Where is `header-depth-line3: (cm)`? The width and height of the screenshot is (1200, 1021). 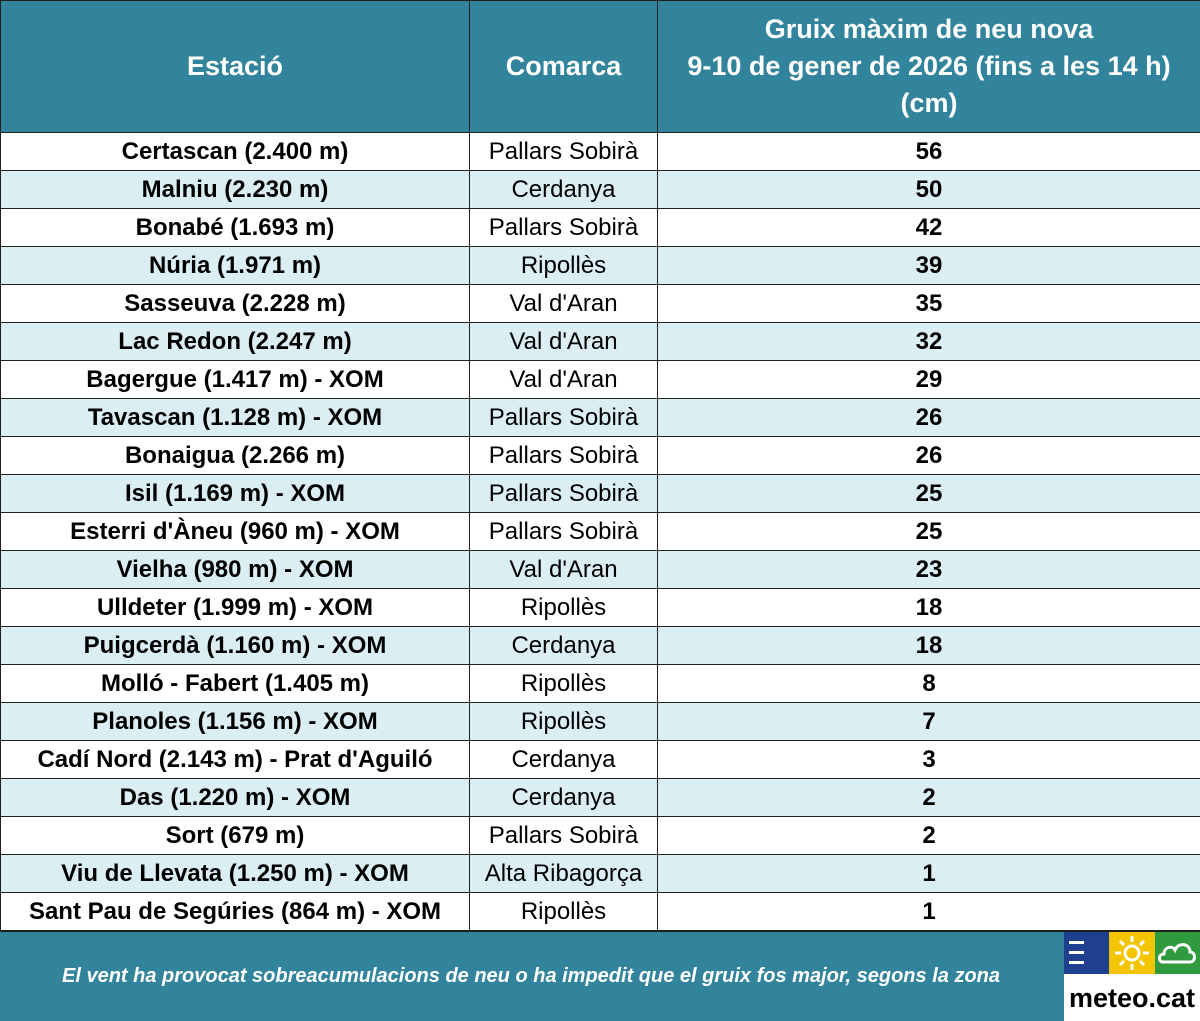 header-depth-line3: (cm) is located at coordinates (929, 103).